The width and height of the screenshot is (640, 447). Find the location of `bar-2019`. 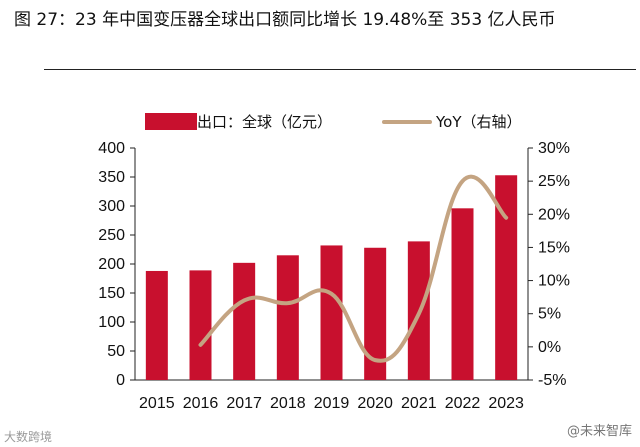

bar-2019 is located at coordinates (331, 312).